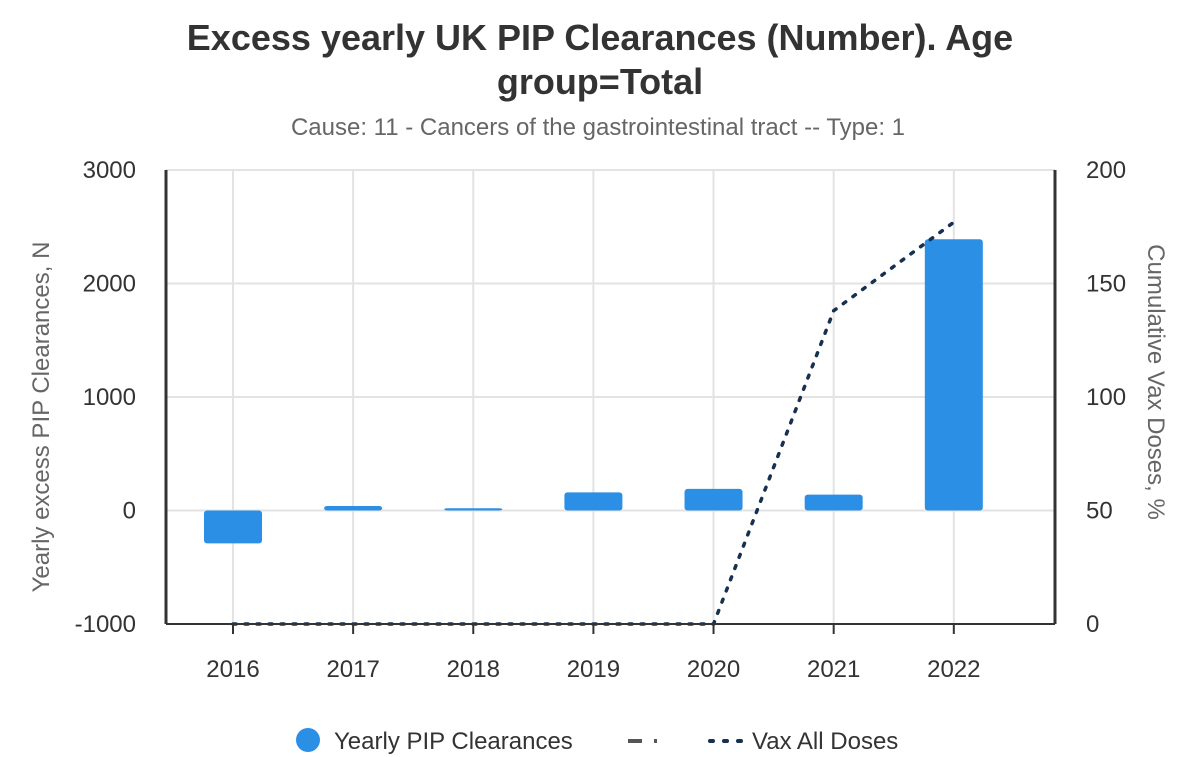 This screenshot has width=1200, height=757. I want to click on y-left-tick-label: 2000, so click(109, 284).